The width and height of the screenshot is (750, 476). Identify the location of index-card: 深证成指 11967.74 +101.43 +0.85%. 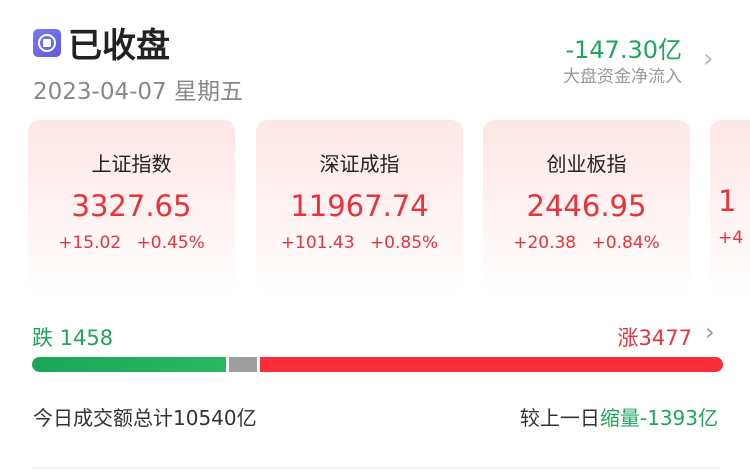
(359, 207).